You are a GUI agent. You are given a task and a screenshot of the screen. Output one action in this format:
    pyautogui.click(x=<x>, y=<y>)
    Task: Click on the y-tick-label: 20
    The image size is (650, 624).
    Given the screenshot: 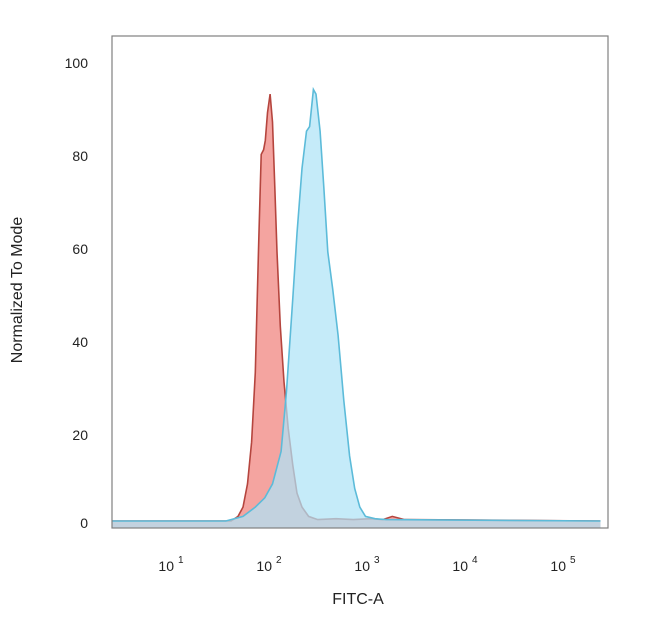 What is the action you would take?
    pyautogui.click(x=80, y=435)
    